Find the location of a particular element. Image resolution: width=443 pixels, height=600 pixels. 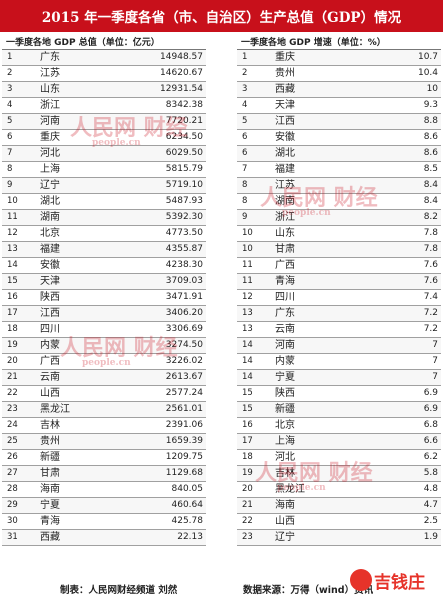

table-row: 3 西藏 10 is located at coordinates (339, 89).